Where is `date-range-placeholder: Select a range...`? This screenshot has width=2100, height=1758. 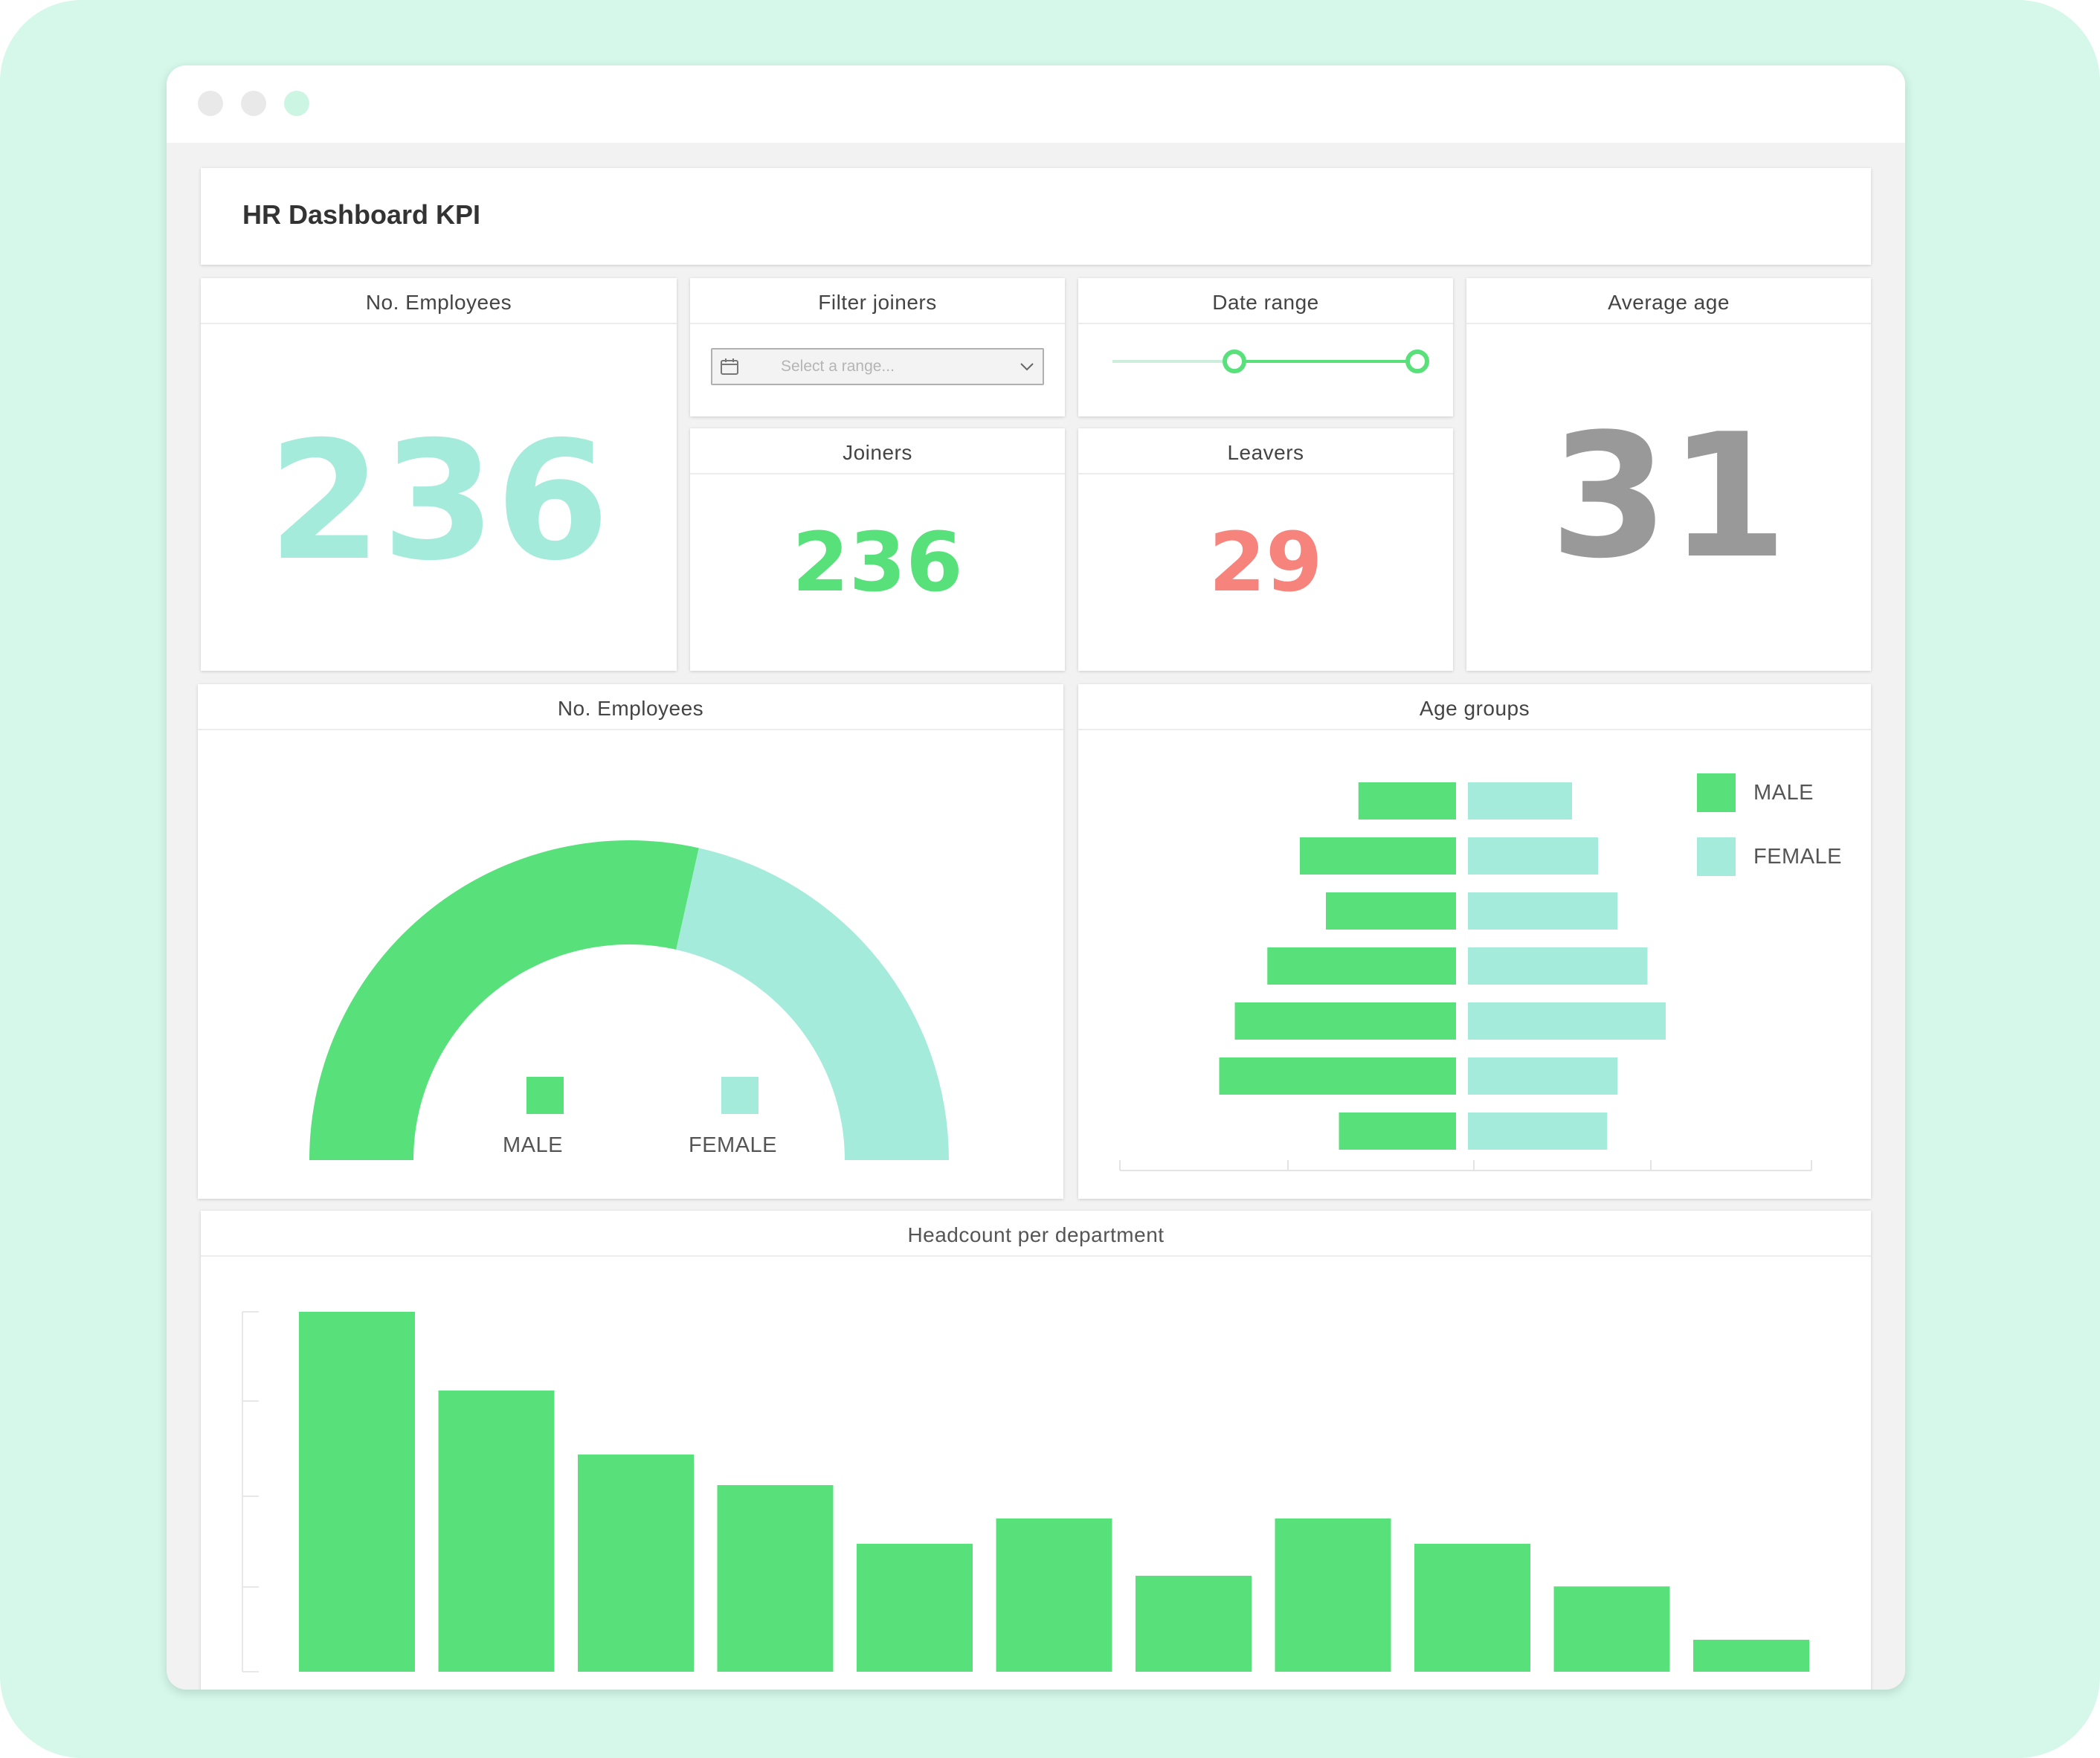
date-range-placeholder: Select a range... is located at coordinates (838, 366).